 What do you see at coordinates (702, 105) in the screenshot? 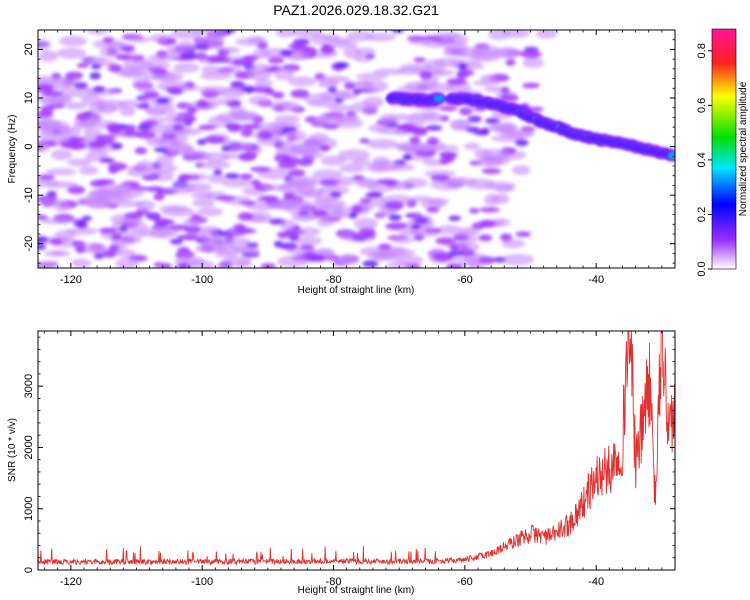
I see `colorbar-tick-label: 0.6` at bounding box center [702, 105].